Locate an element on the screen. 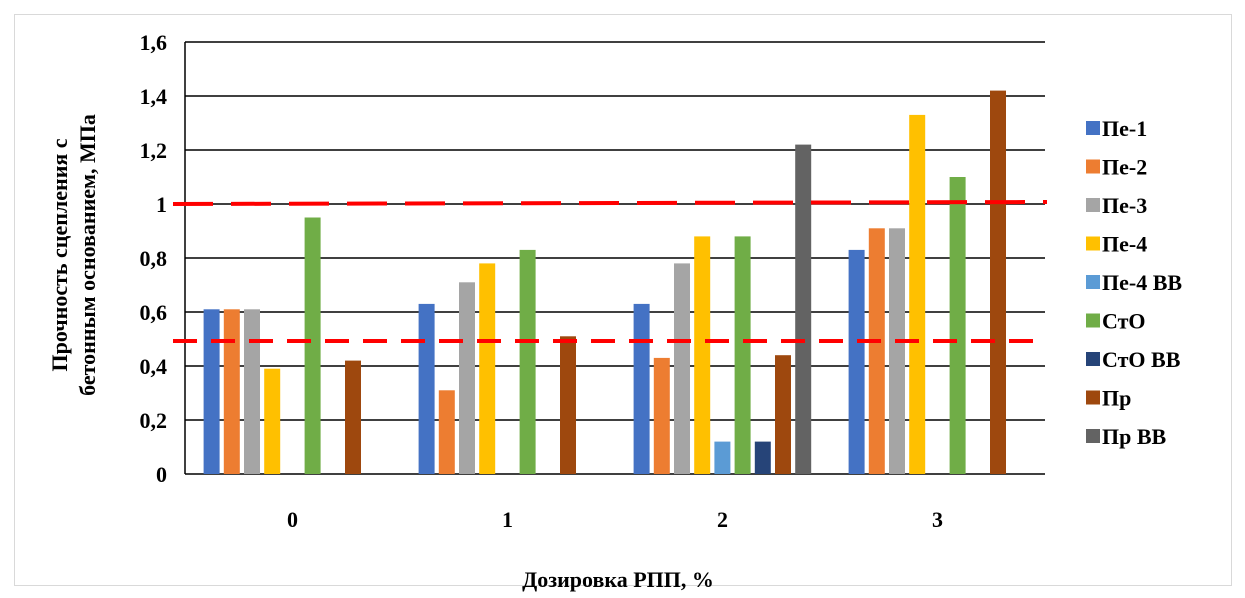 The height and width of the screenshot is (598, 1245). legend-entry: Пе-4 ВВ is located at coordinates (1142, 282).